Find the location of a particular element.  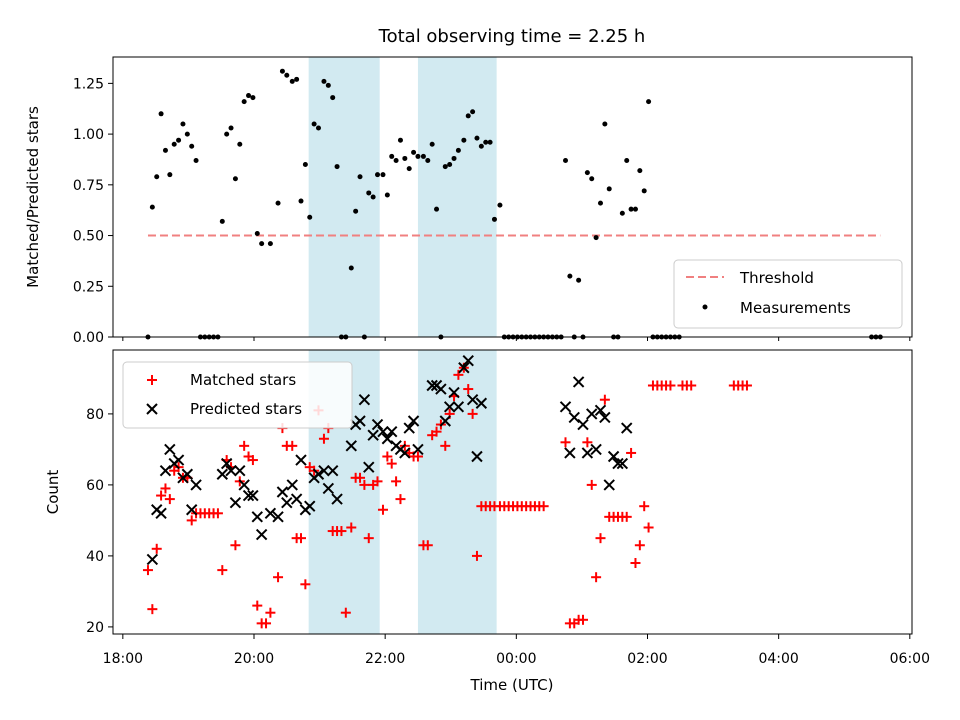

x-tick-label: 04:00 is located at coordinates (778, 659).